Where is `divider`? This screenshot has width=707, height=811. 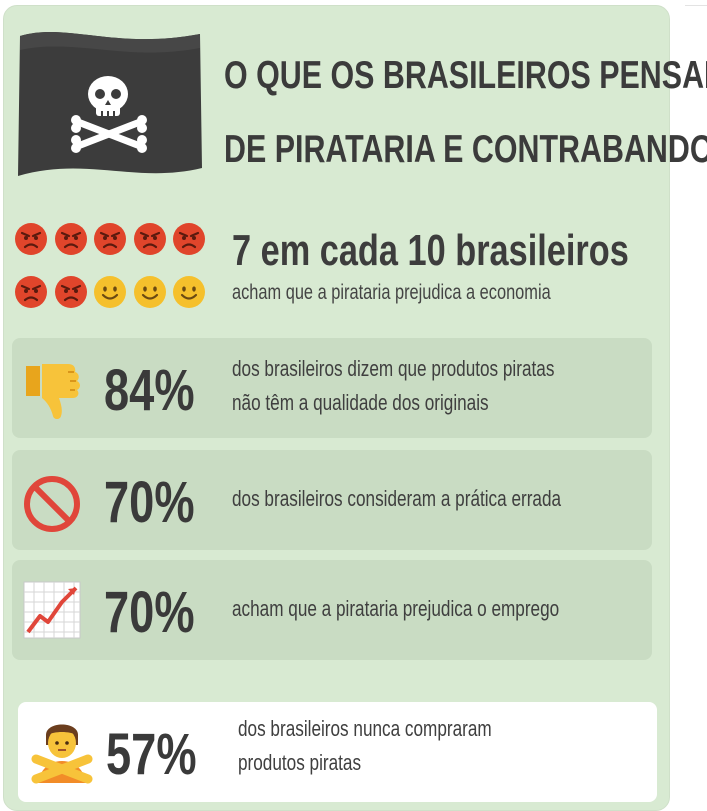 divider is located at coordinates (696, 5).